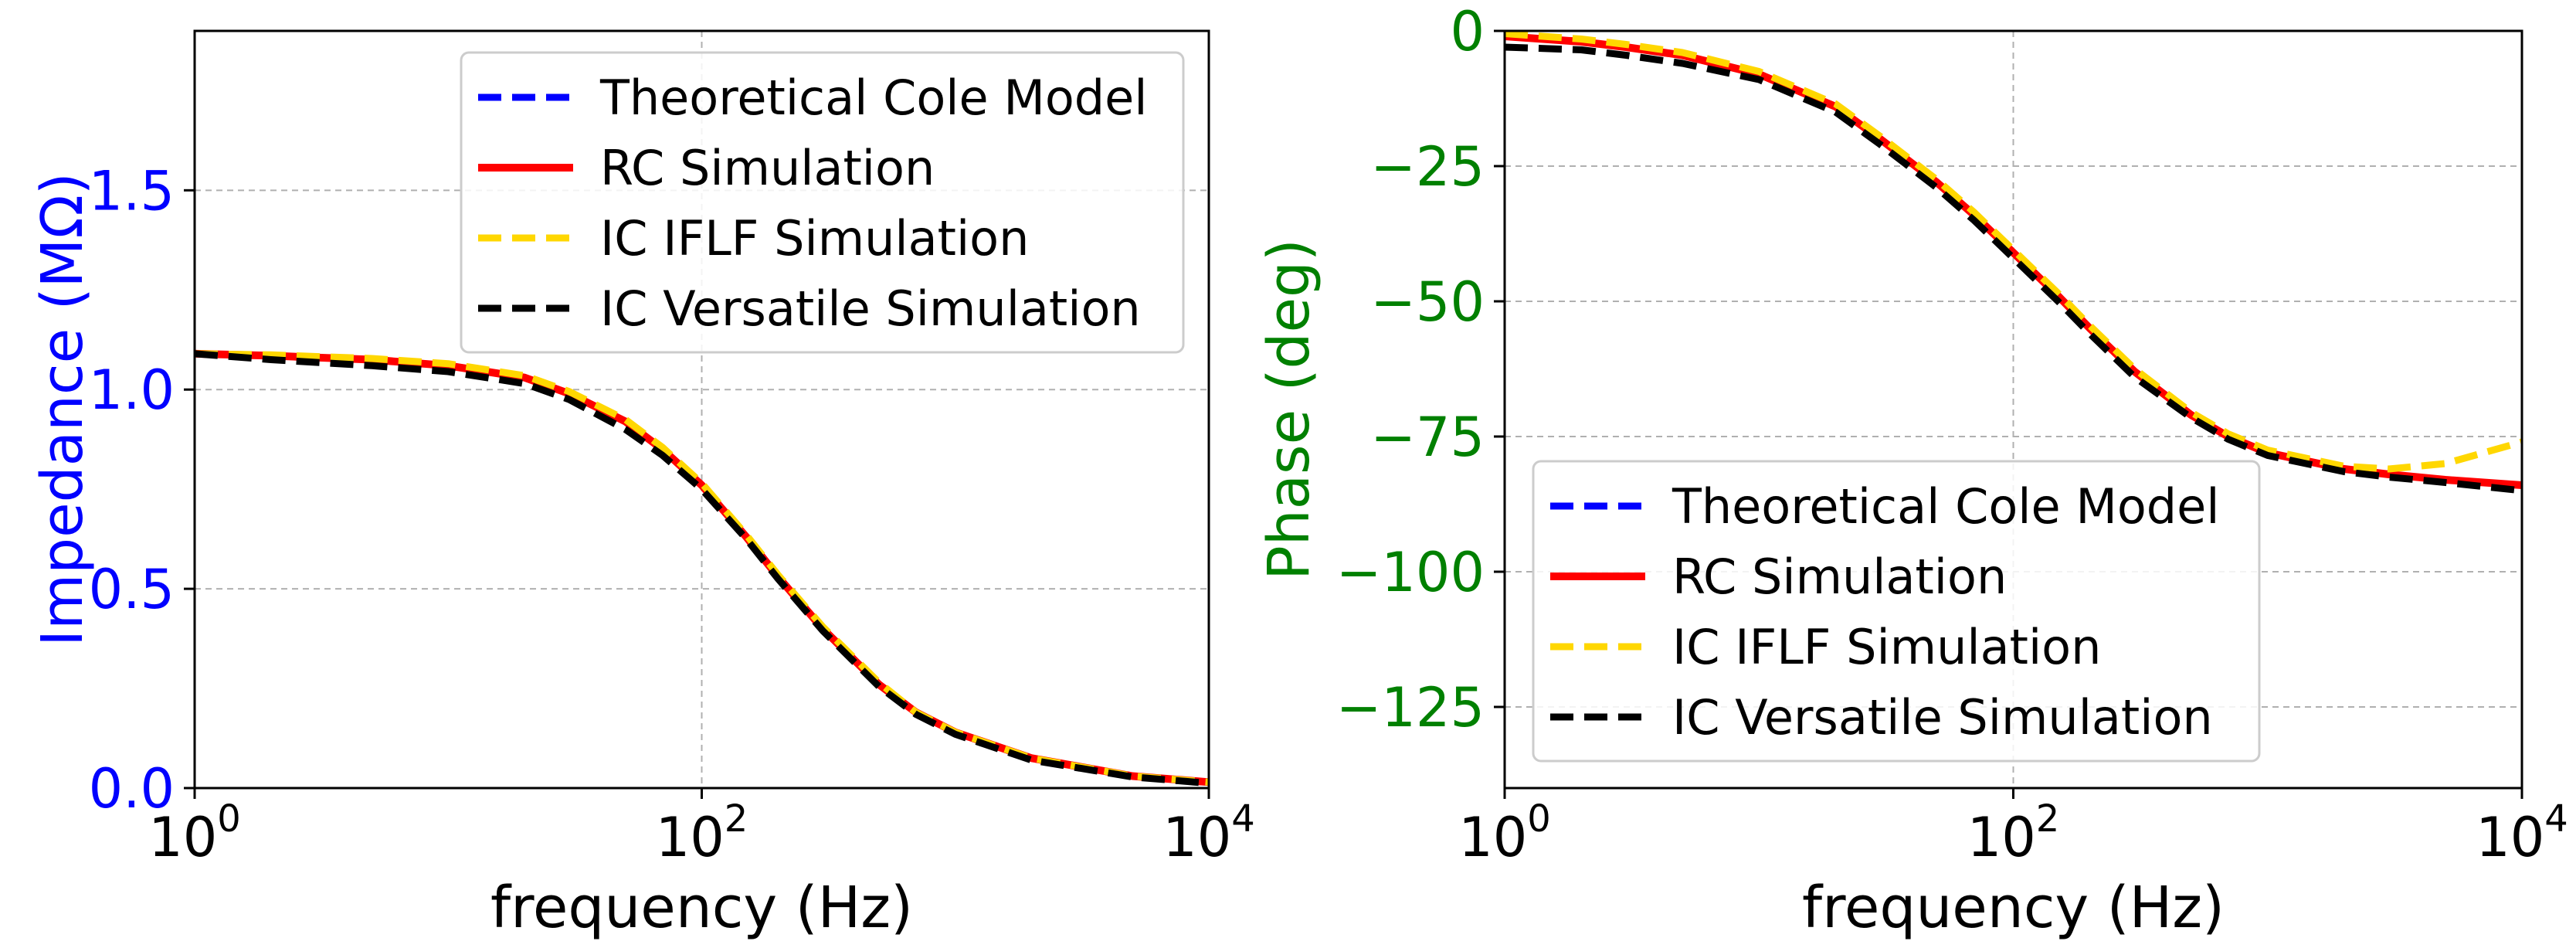 The height and width of the screenshot is (948, 2576). What do you see at coordinates (132, 789) in the screenshot?
I see `y-tick-label: 0.0` at bounding box center [132, 789].